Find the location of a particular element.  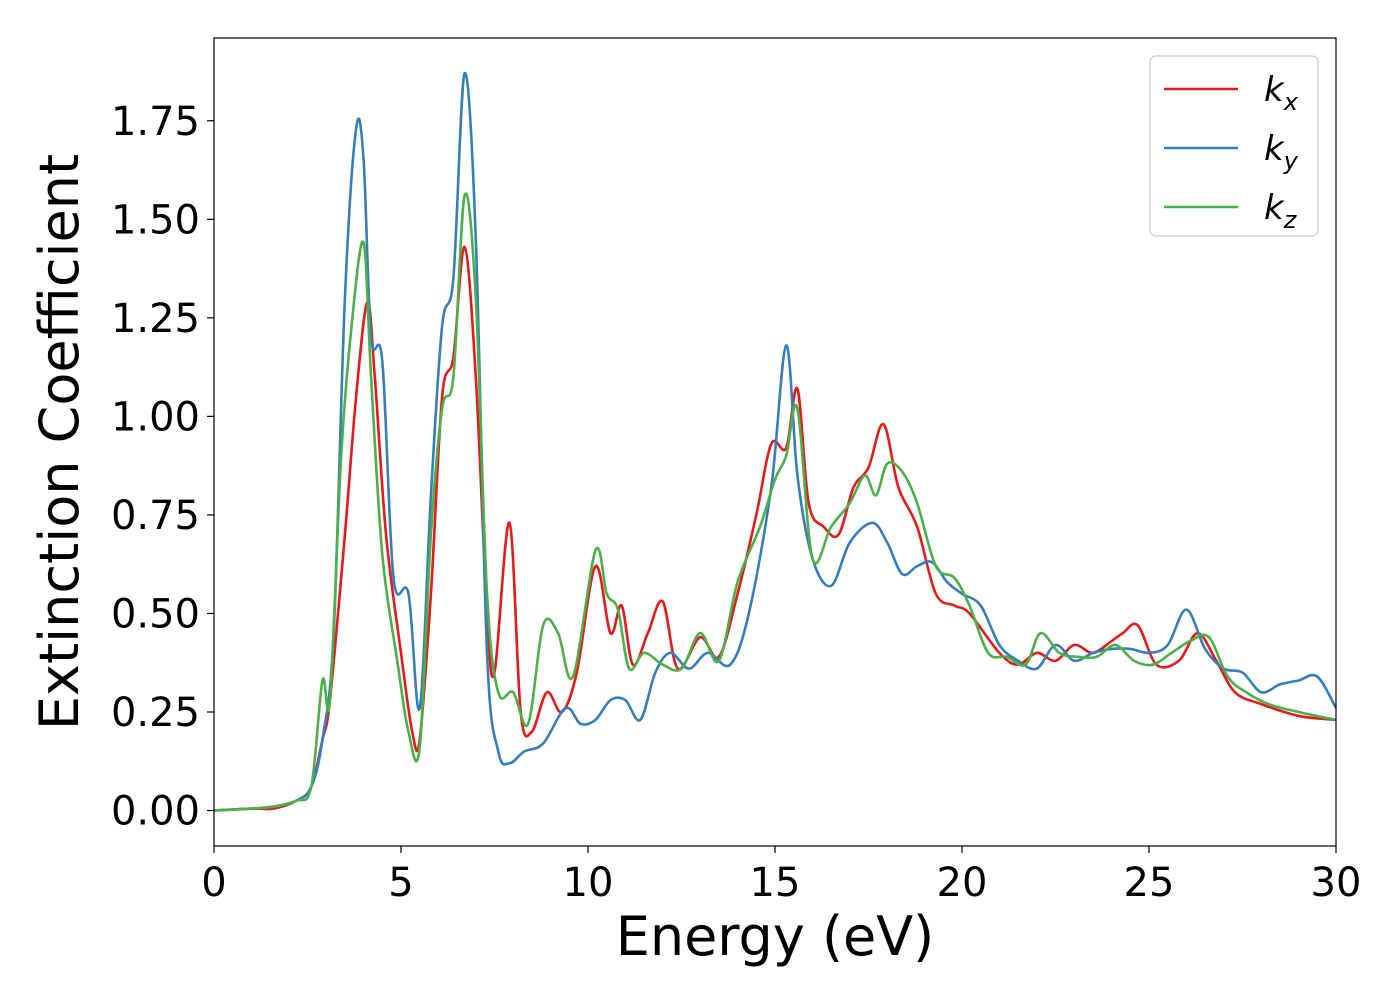

y-axis-ticks: 0.00 0.25 0.50 0.75 1.00 1.25 1.50 1.75 is located at coordinates (162, 467).